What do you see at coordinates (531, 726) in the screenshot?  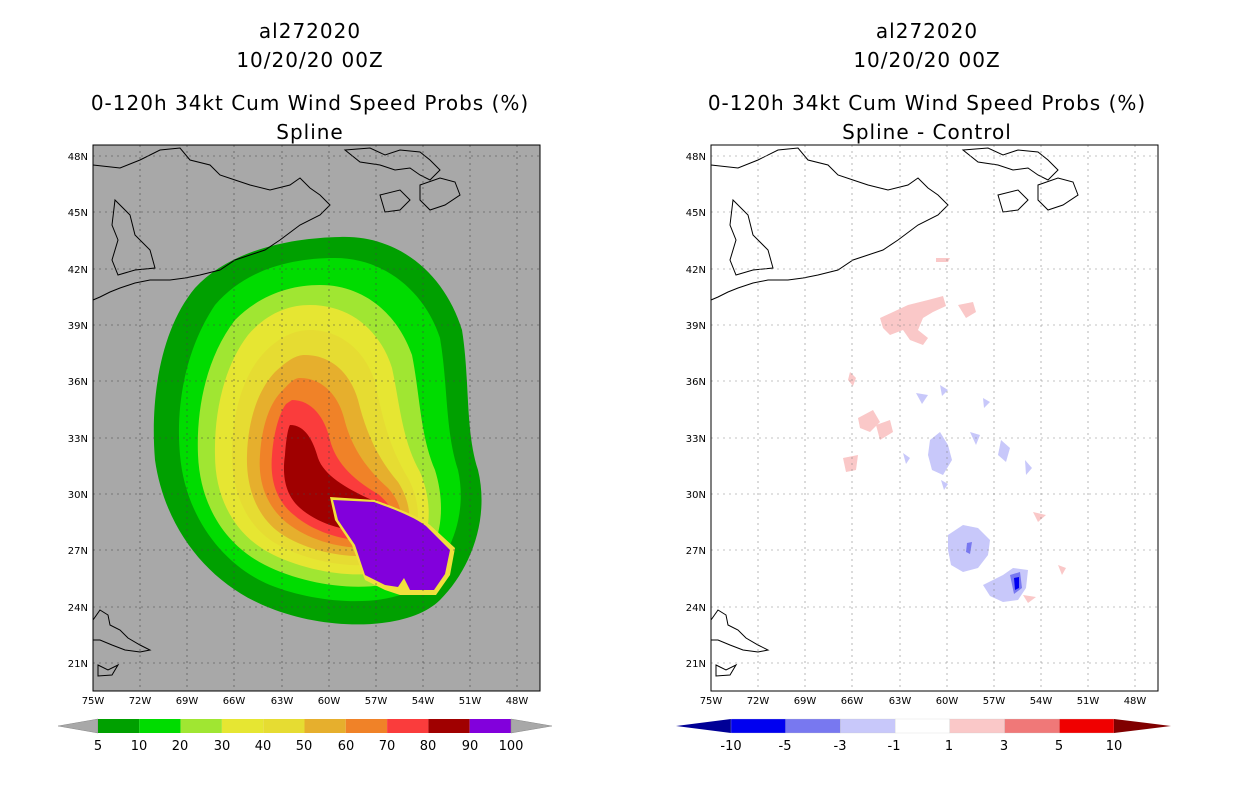 I see `left-colorbar-over-arrow` at bounding box center [531, 726].